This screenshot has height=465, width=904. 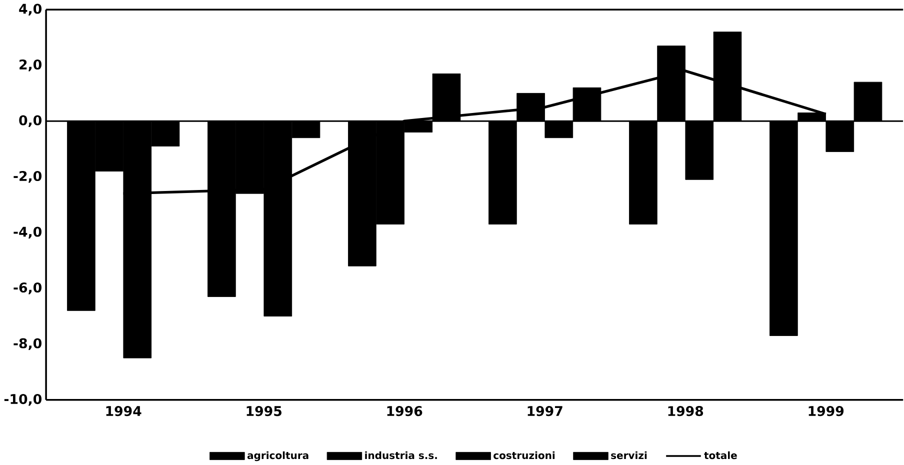 What do you see at coordinates (720, 455) in the screenshot?
I see `legend-label: totale` at bounding box center [720, 455].